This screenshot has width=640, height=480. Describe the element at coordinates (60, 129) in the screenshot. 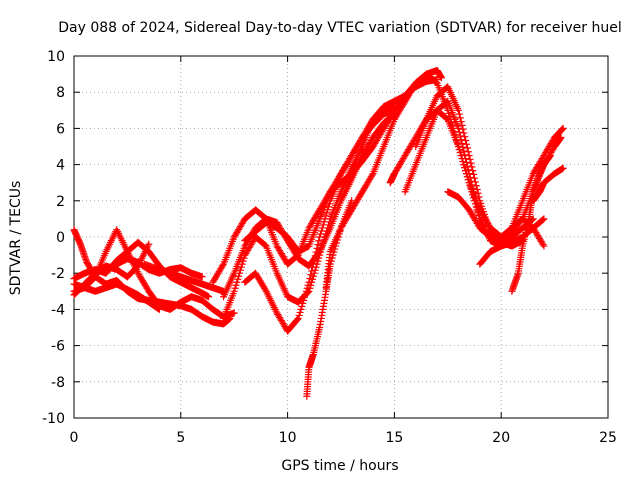

I see `y-tick-label: 6` at that location.